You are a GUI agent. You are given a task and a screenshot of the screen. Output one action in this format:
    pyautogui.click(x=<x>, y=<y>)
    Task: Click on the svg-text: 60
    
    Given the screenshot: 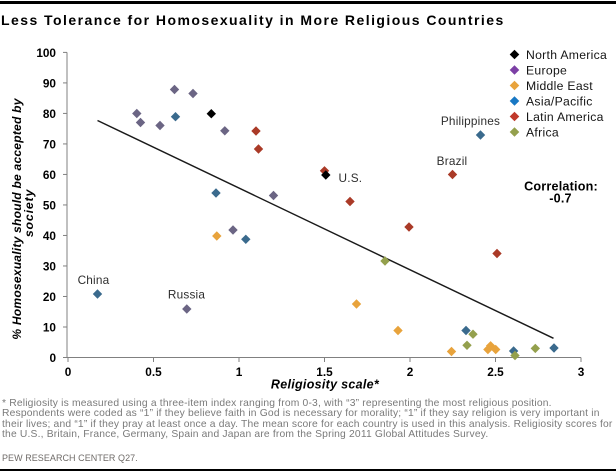 What is the action you would take?
    pyautogui.click(x=50, y=175)
    